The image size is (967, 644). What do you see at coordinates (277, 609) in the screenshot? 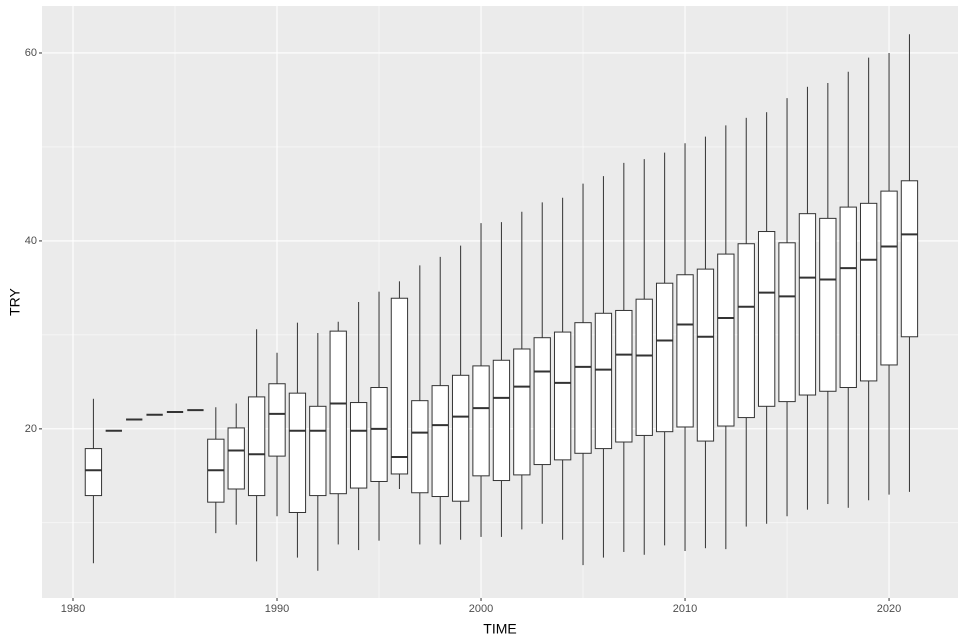
I see `x-tick-label: 1990` at bounding box center [277, 609].